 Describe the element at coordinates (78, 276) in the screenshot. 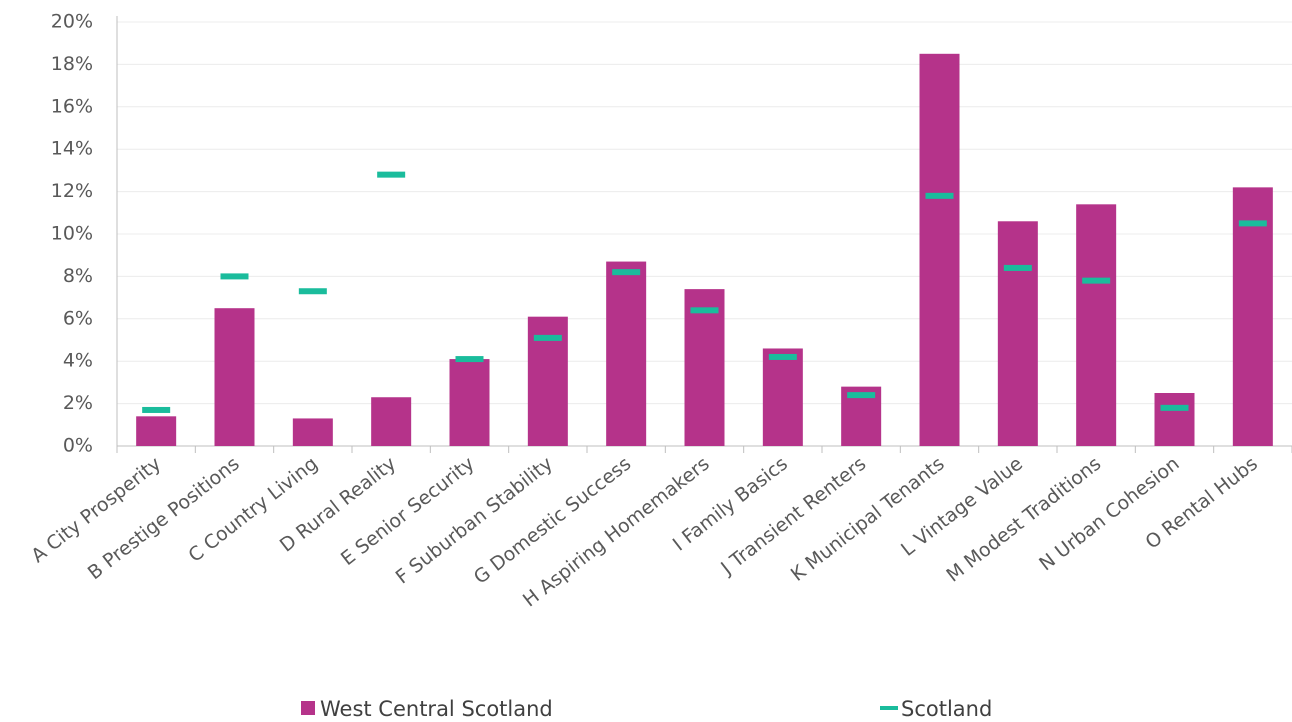

I see `y-tick-label: 8%` at that location.